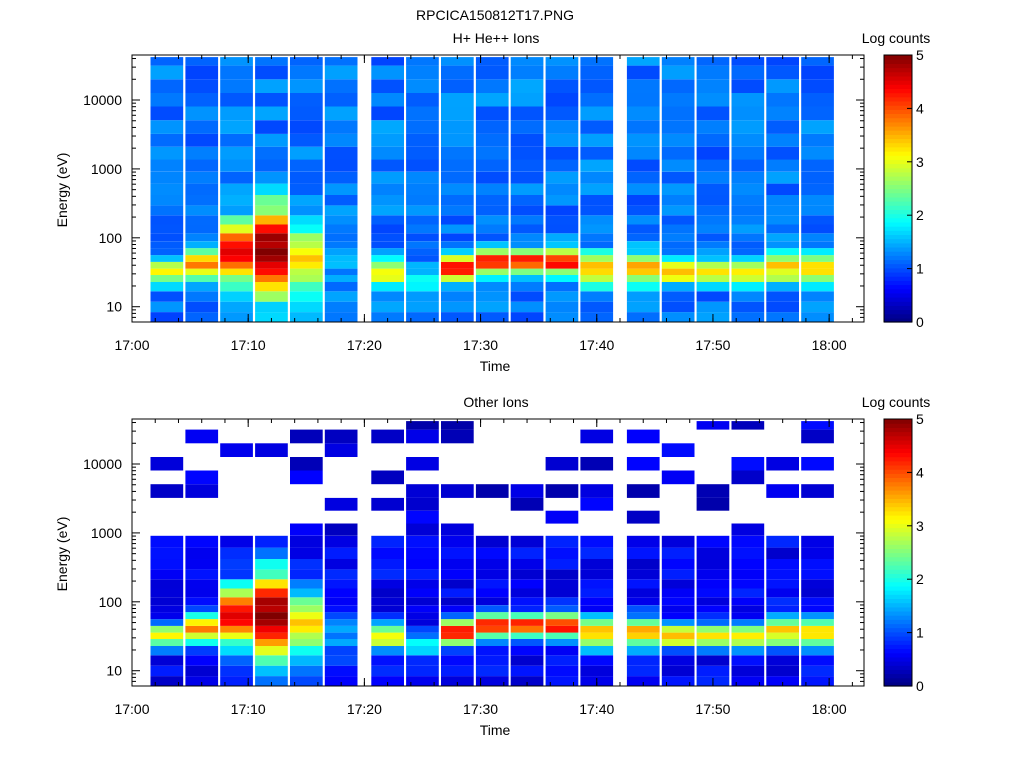 This screenshot has width=1024, height=773. I want to click on colorbar-tick-label: 1, so click(920, 269).